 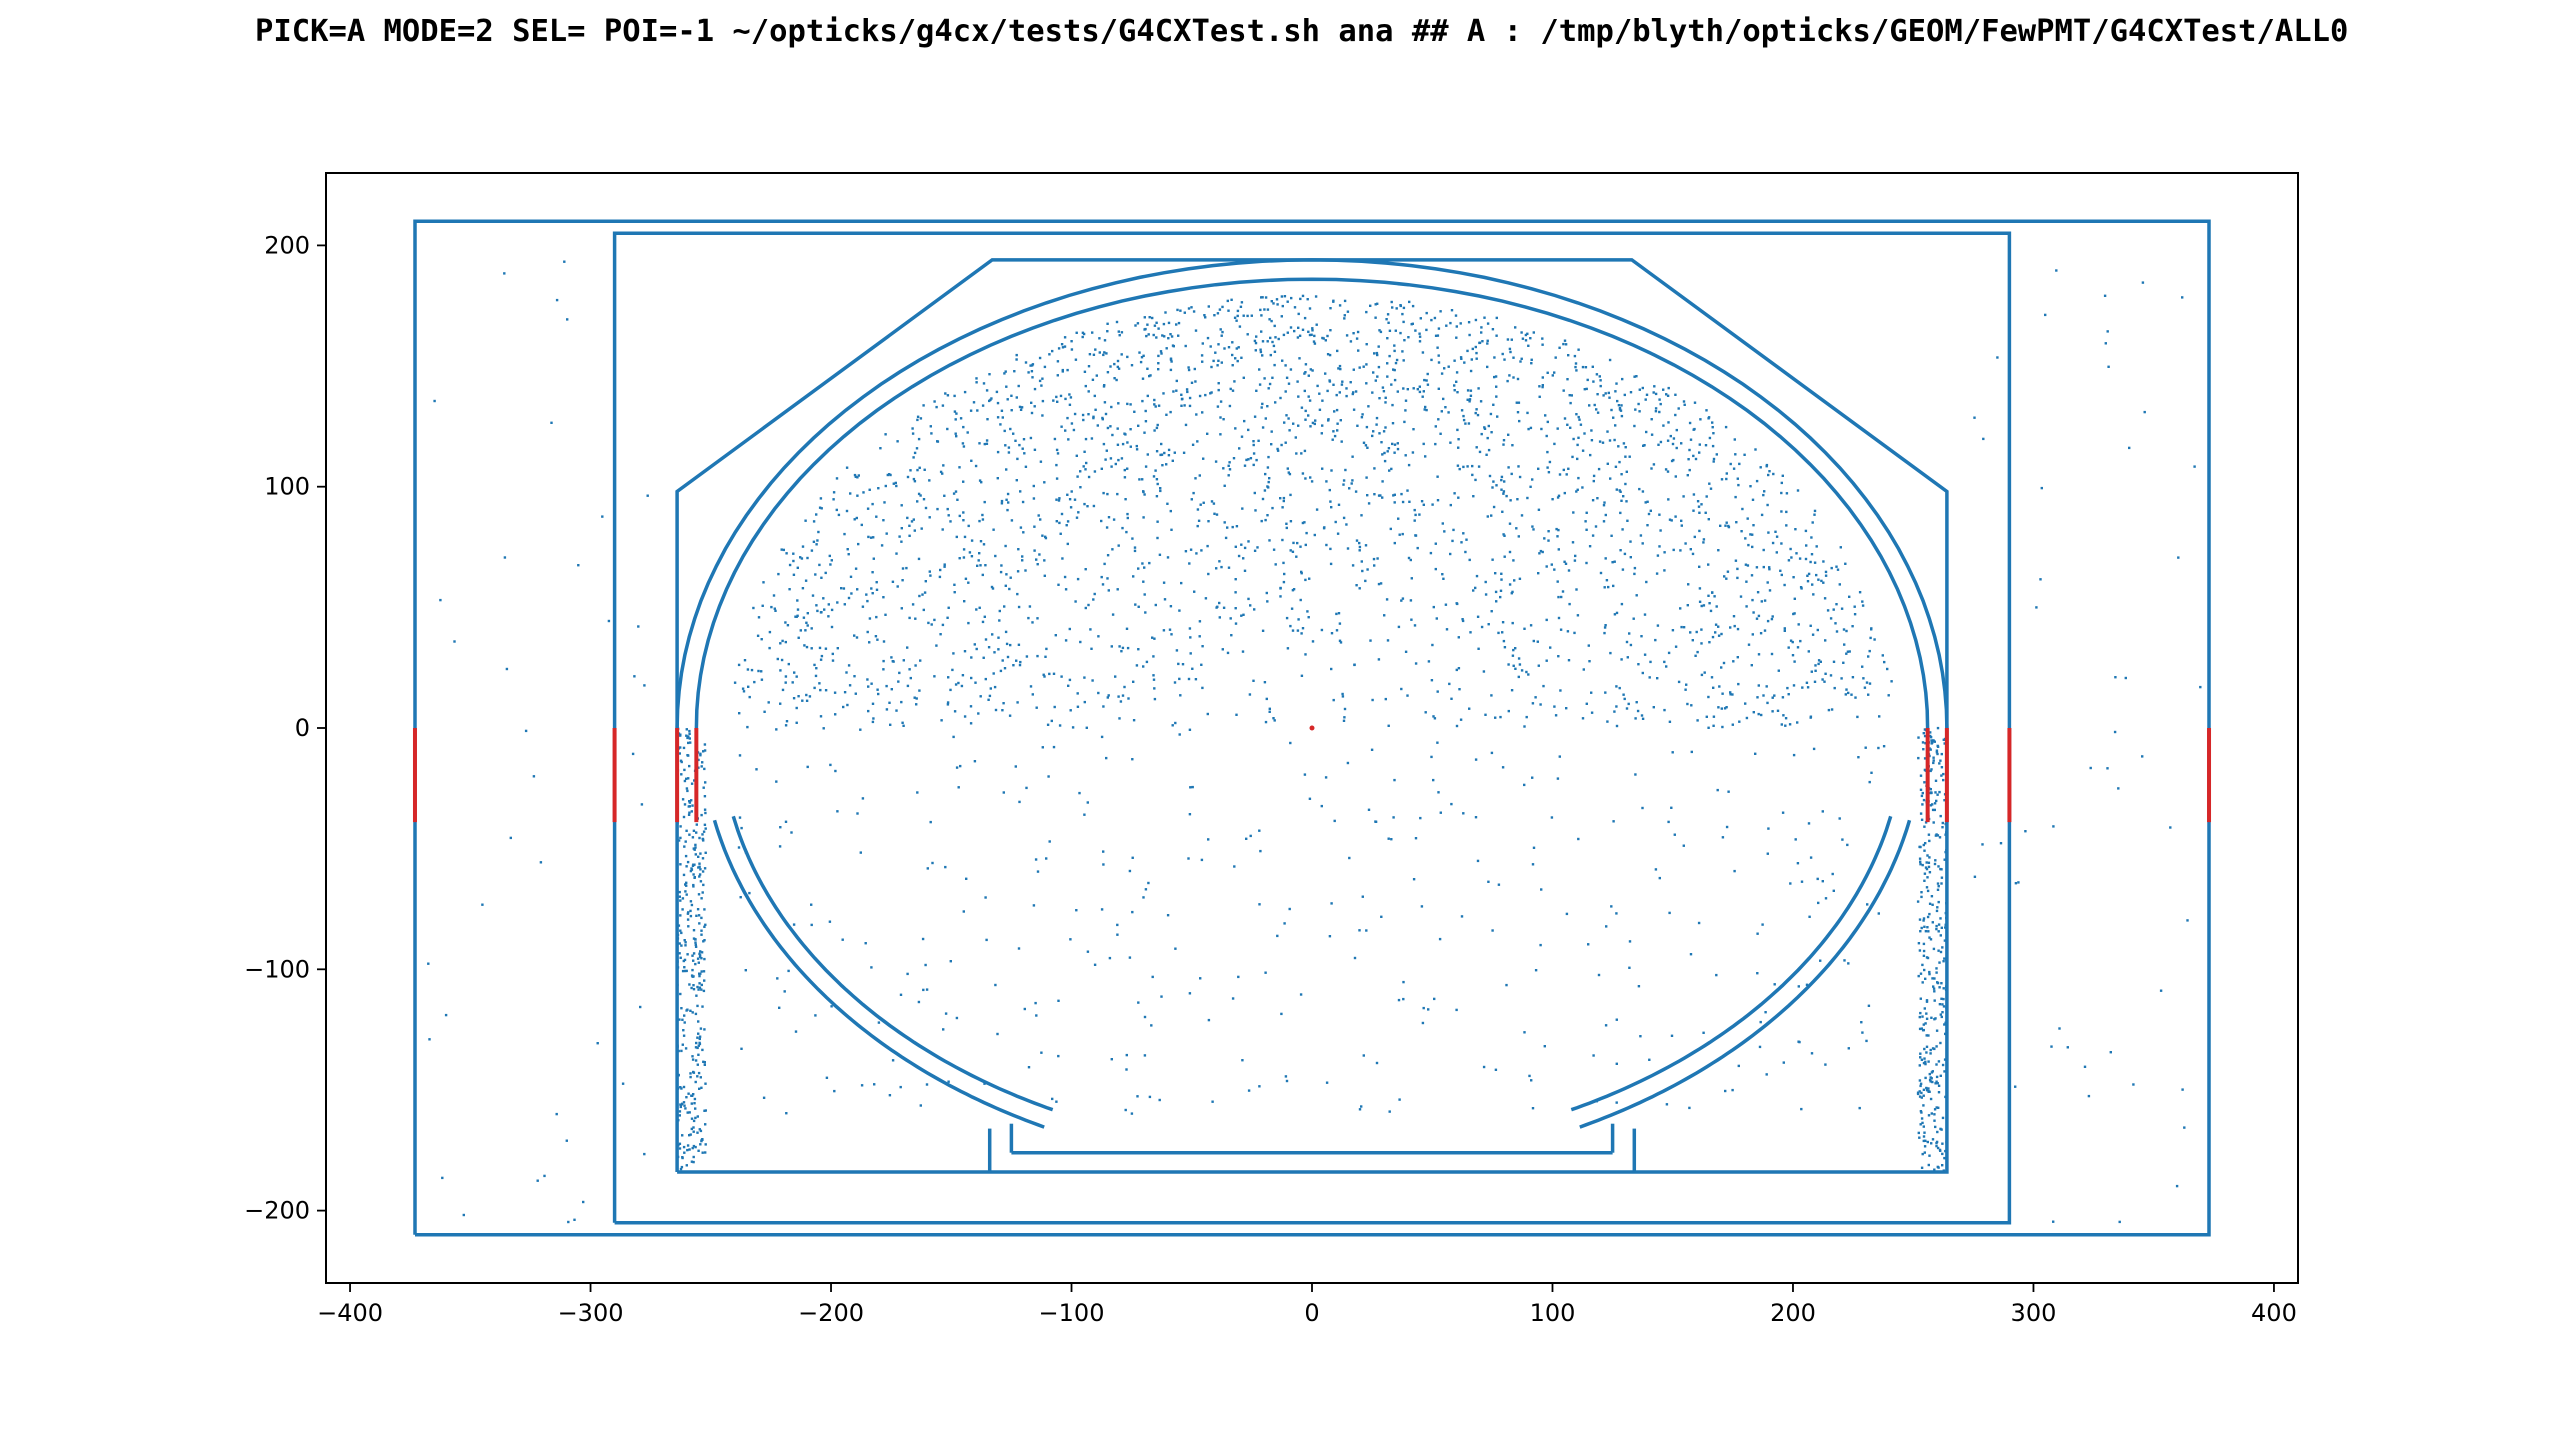 I want to click on outline-arc, so click(x=1745, y=974).